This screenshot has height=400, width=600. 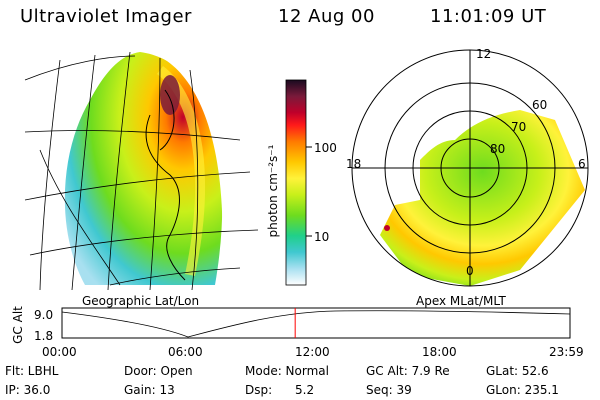 What do you see at coordinates (59, 352) in the screenshot?
I see `timeline-xtick-0: 00:00` at bounding box center [59, 352].